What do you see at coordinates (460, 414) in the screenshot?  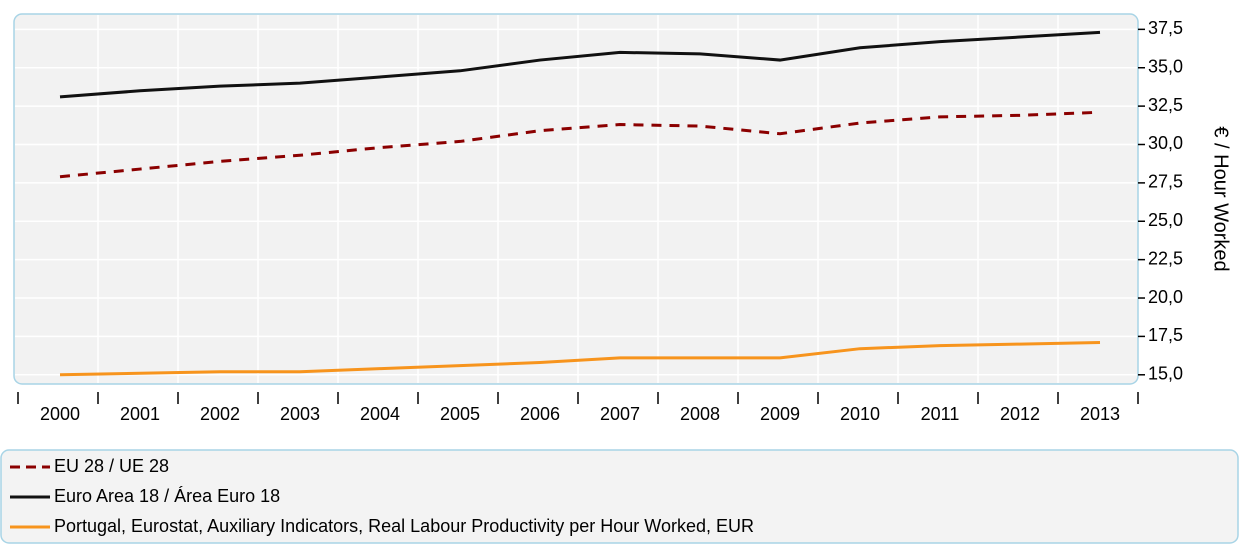 I see `x-tick-label: 2005` at bounding box center [460, 414].